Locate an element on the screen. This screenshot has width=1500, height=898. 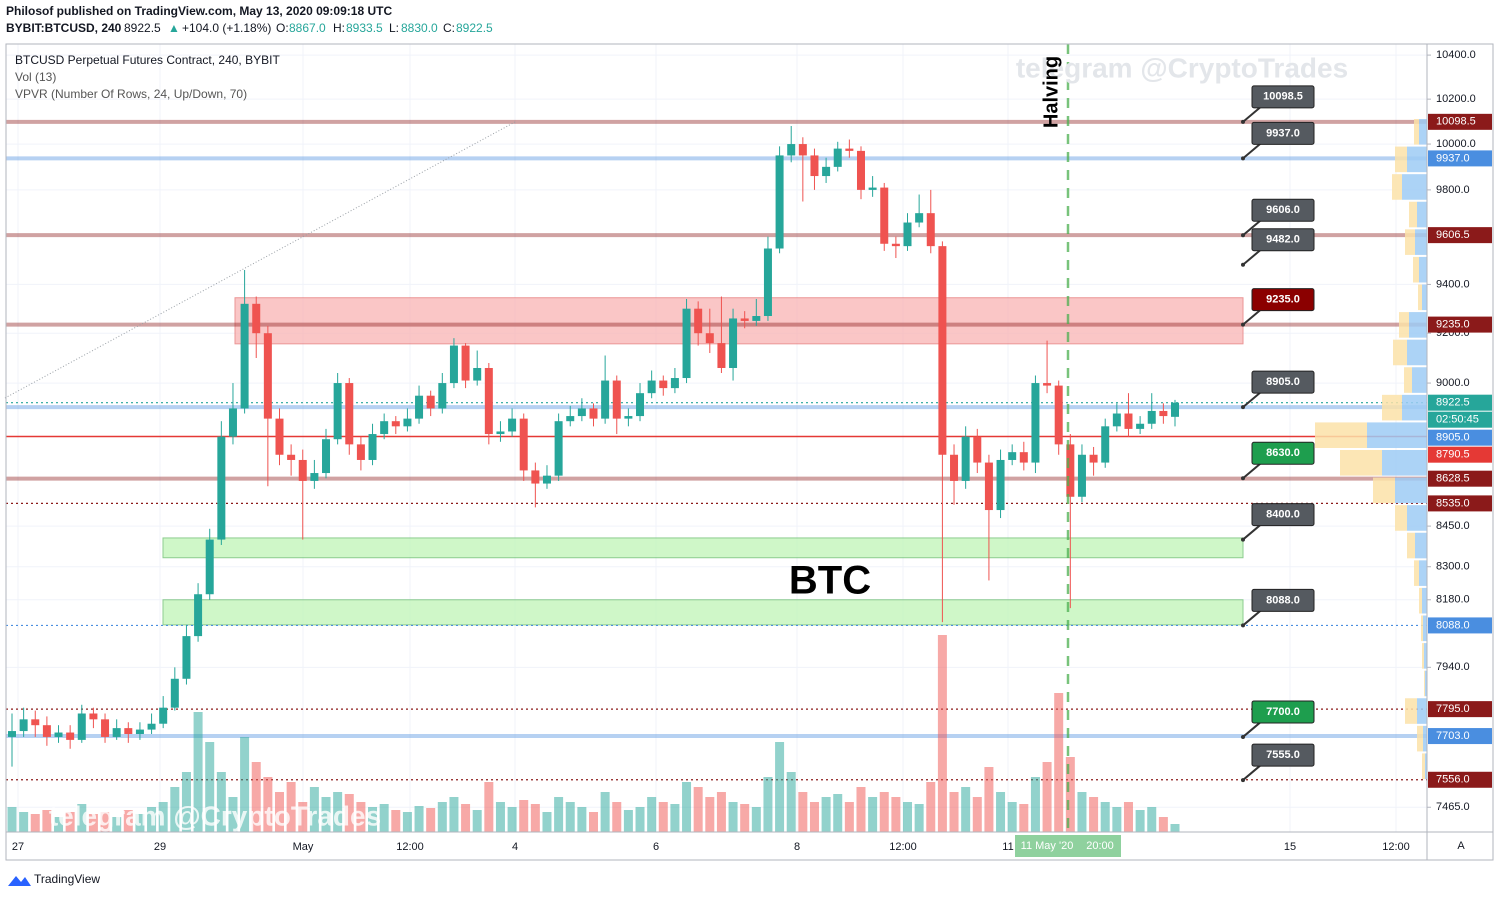
y-tick-label: 8300.0 is located at coordinates (1453, 567).